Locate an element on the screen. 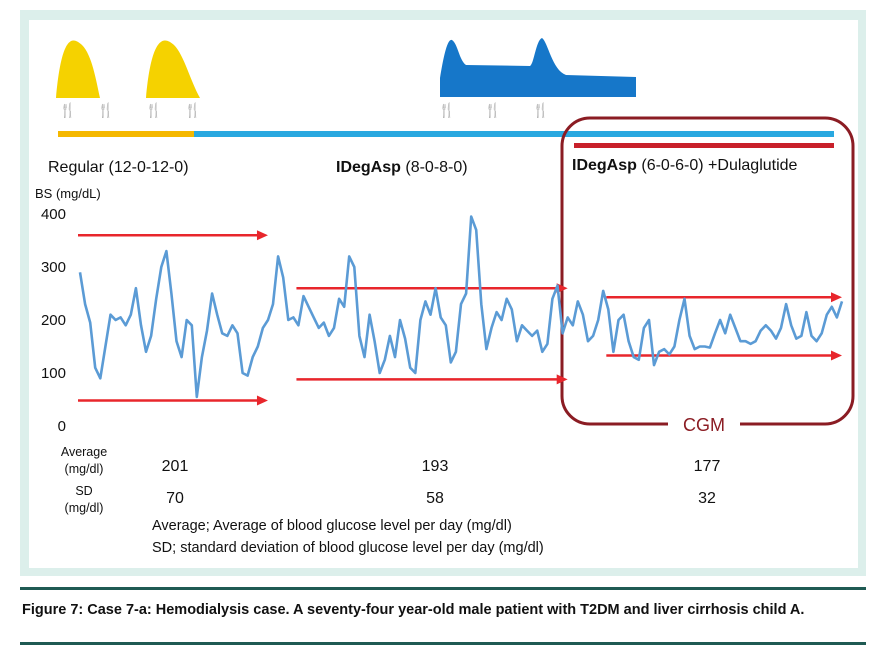  average-label: Average is located at coordinates (84, 452).